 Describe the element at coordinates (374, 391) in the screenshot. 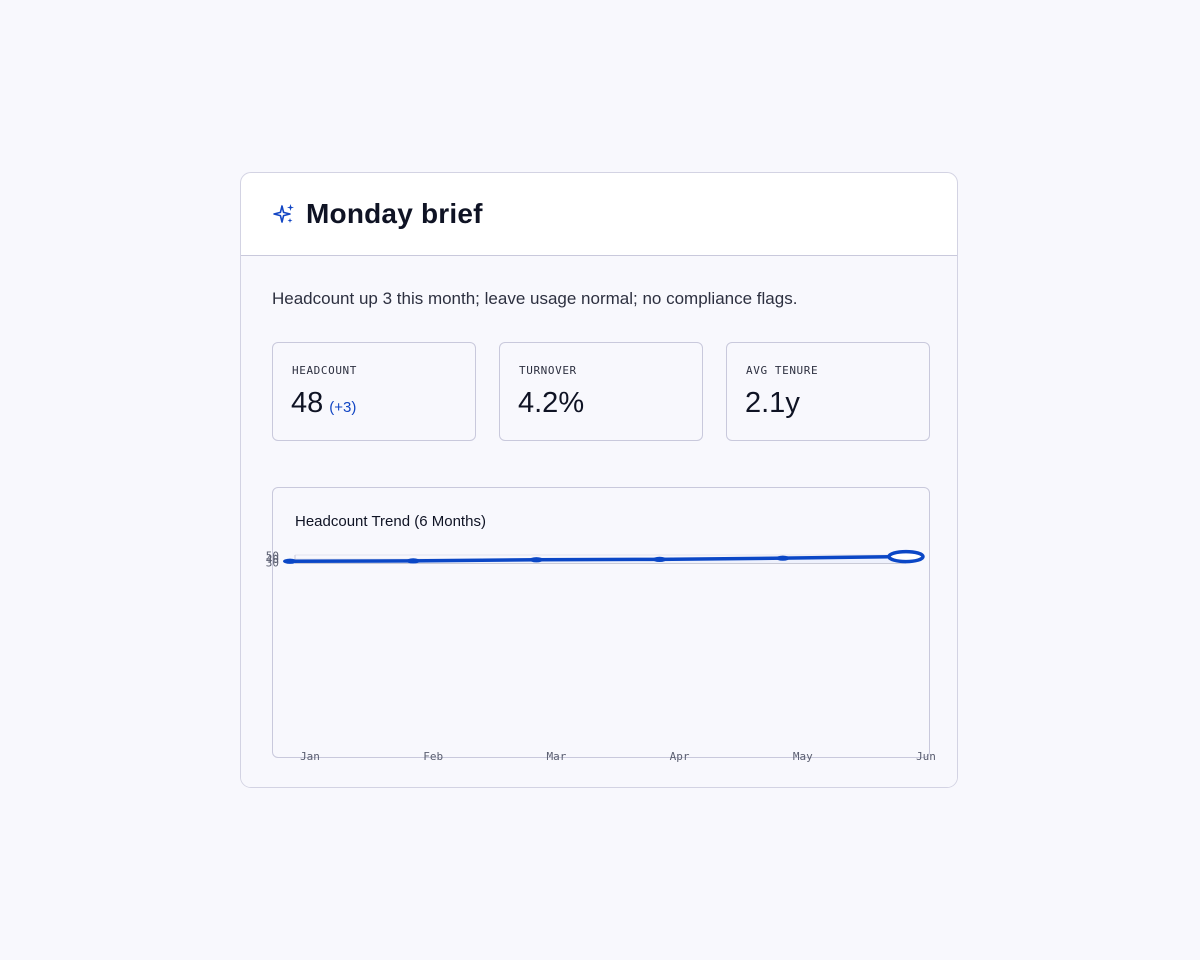

I see `kpi-headcount: HEADCOUNT 48 (+3)` at that location.